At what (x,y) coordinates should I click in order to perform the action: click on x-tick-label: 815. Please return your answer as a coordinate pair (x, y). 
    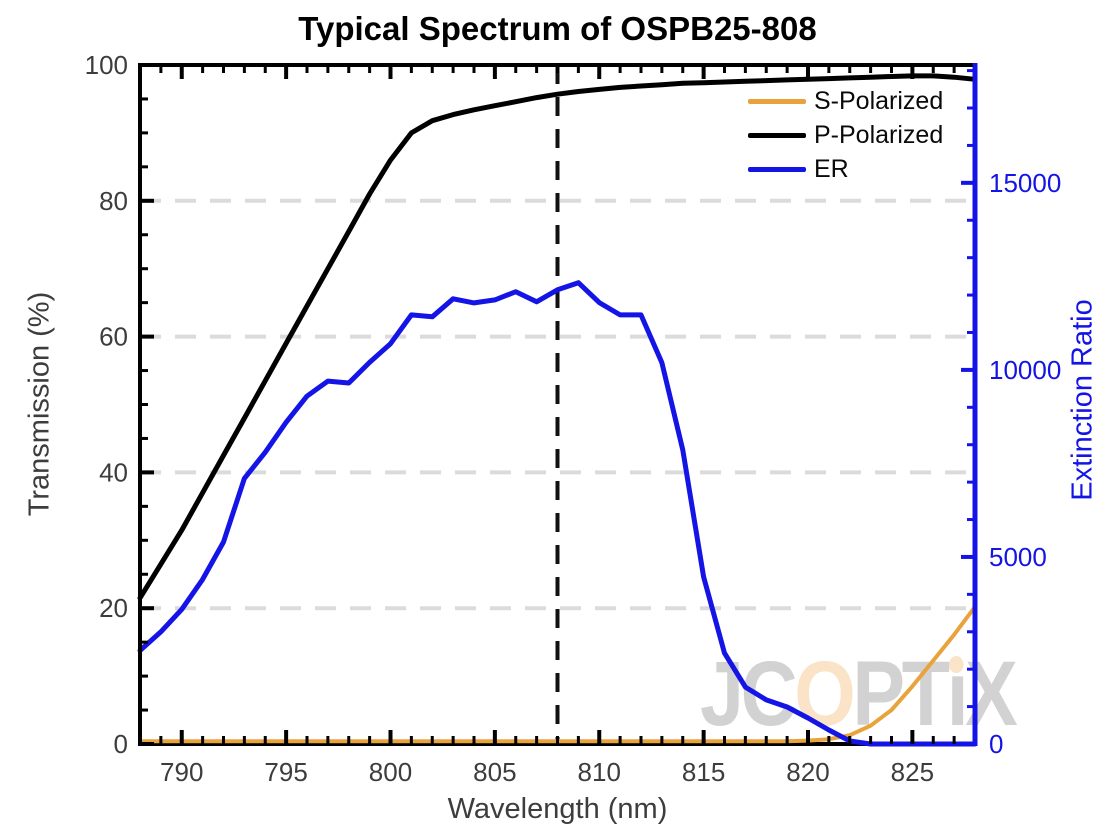
    Looking at the image, I should click on (703, 772).